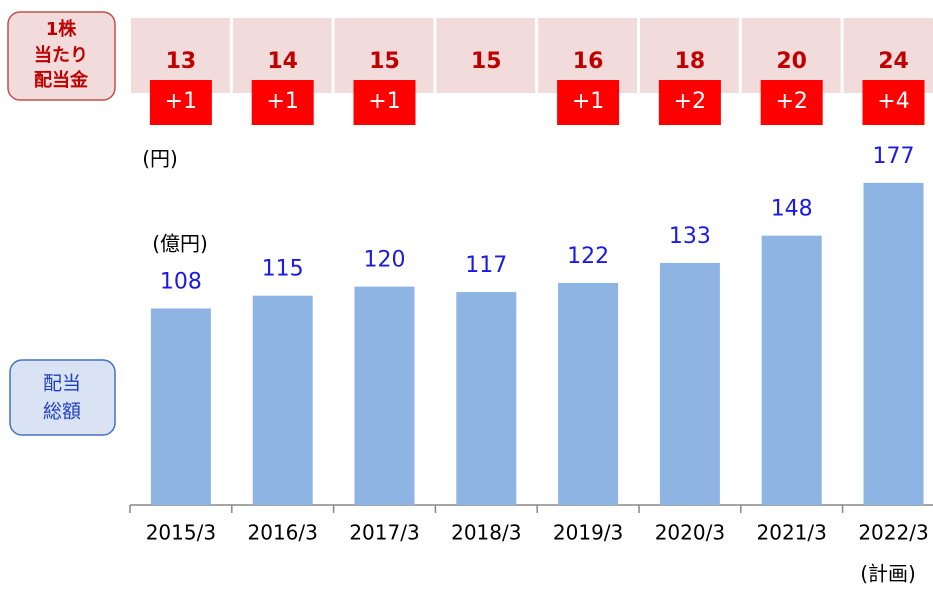  Describe the element at coordinates (283, 269) in the screenshot. I see `value-label: 115` at that location.